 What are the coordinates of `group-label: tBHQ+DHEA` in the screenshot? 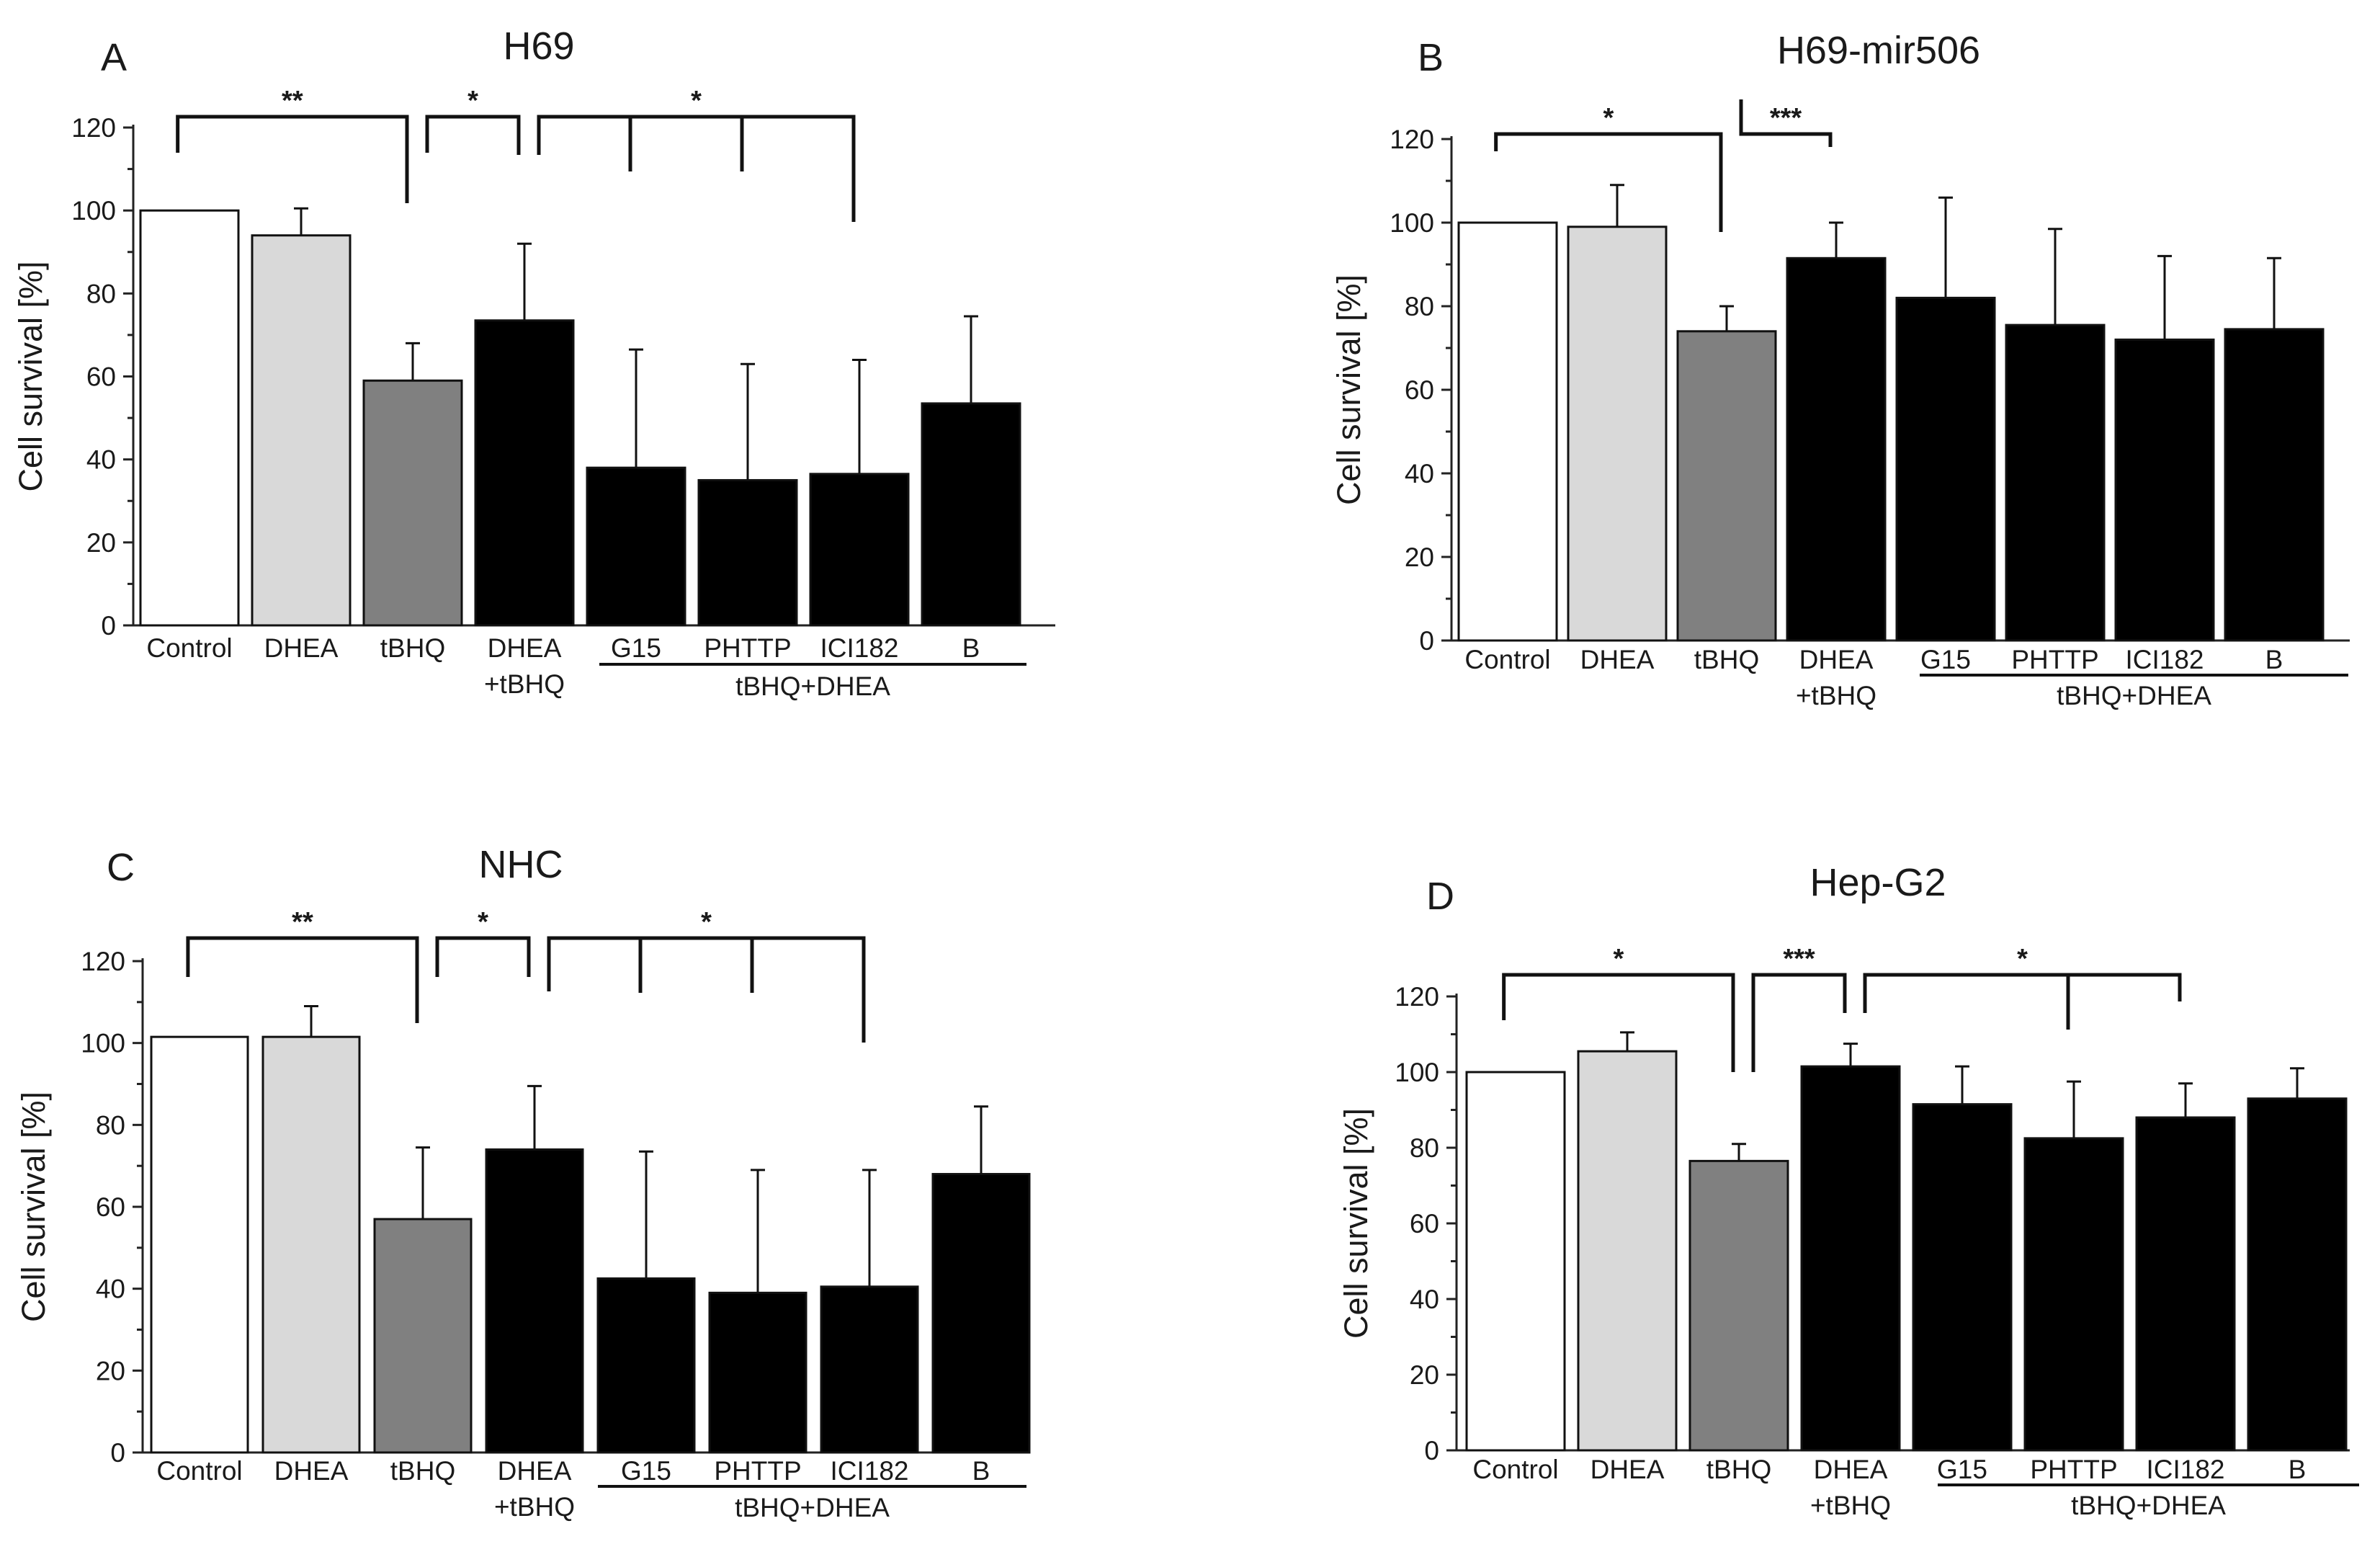 It's located at (2148, 1506).